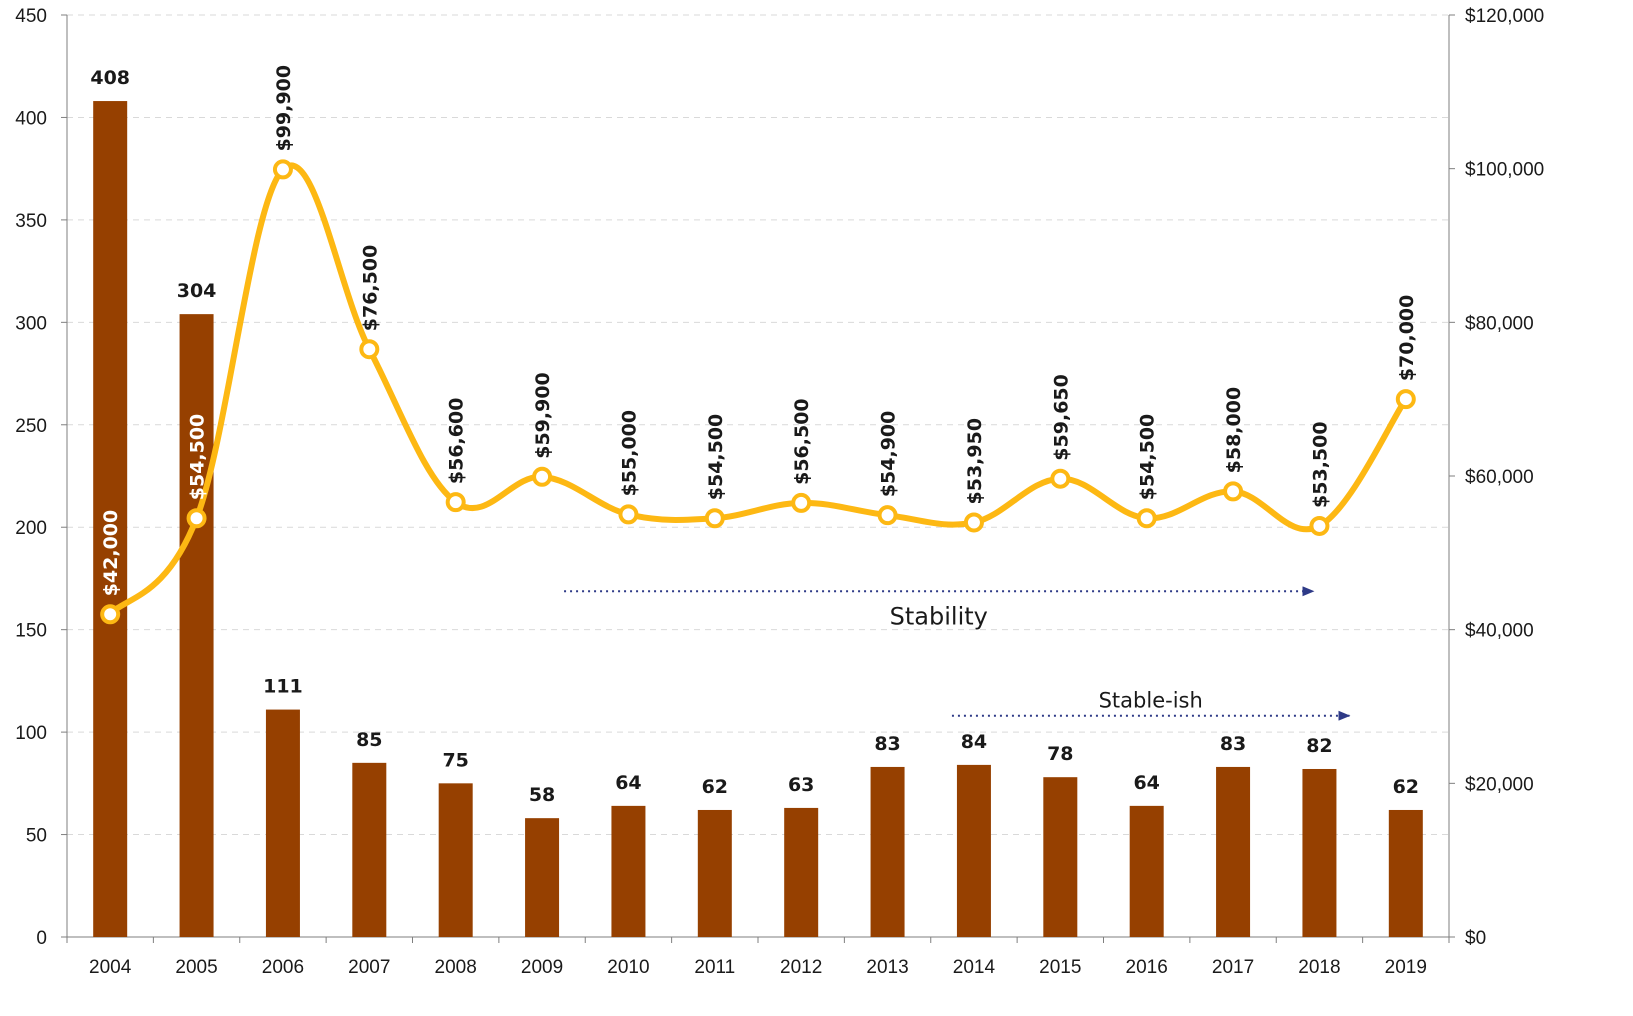 Image resolution: width=1633 pixels, height=1016 pixels. Describe the element at coordinates (370, 288) in the screenshot. I see `price-data-label: $76,500` at that location.